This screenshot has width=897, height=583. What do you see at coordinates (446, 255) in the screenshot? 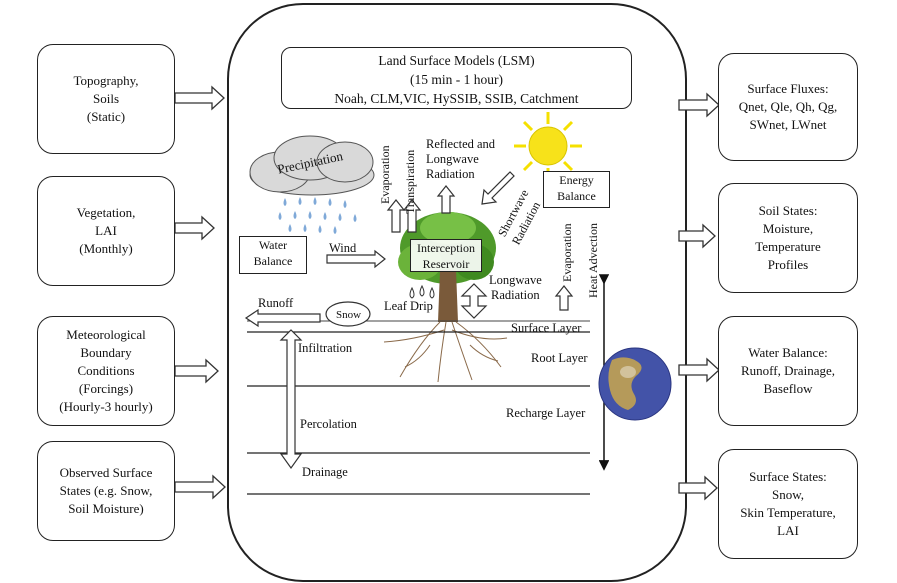
I see `interception-reservoir-box: Interception Reservoir` at bounding box center [446, 255].